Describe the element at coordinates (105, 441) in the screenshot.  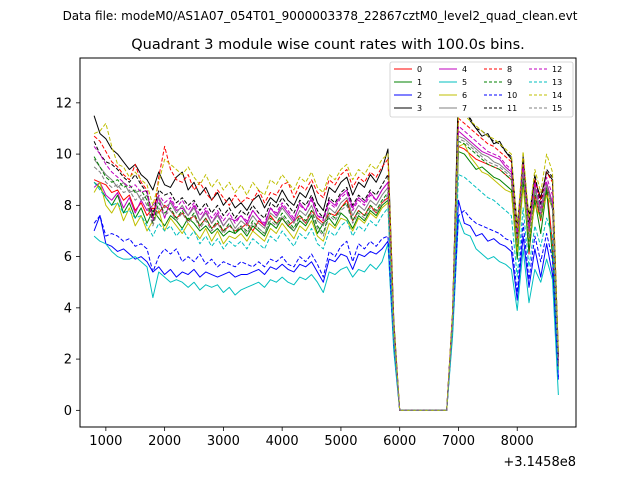
I see `x-tick-label: 1000` at that location.